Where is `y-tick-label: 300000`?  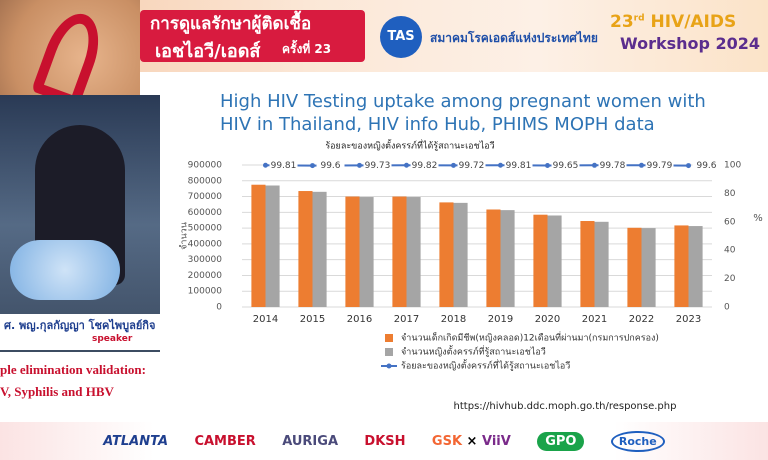
y-tick-label: 300000 is located at coordinates (205, 260).